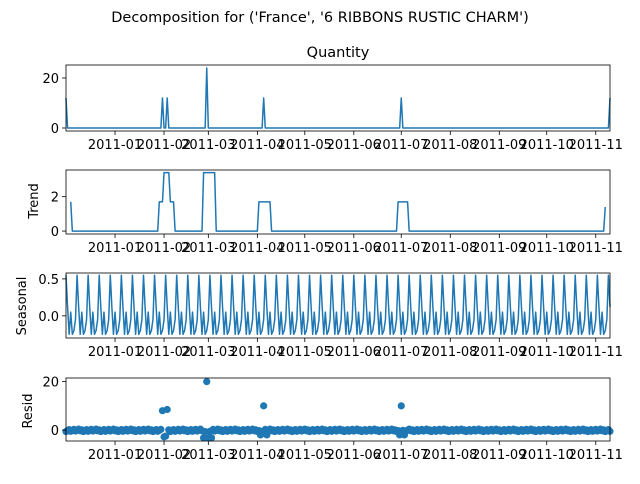  I want to click on seasonal-x-tick-label: 2011-07, so click(401, 352).